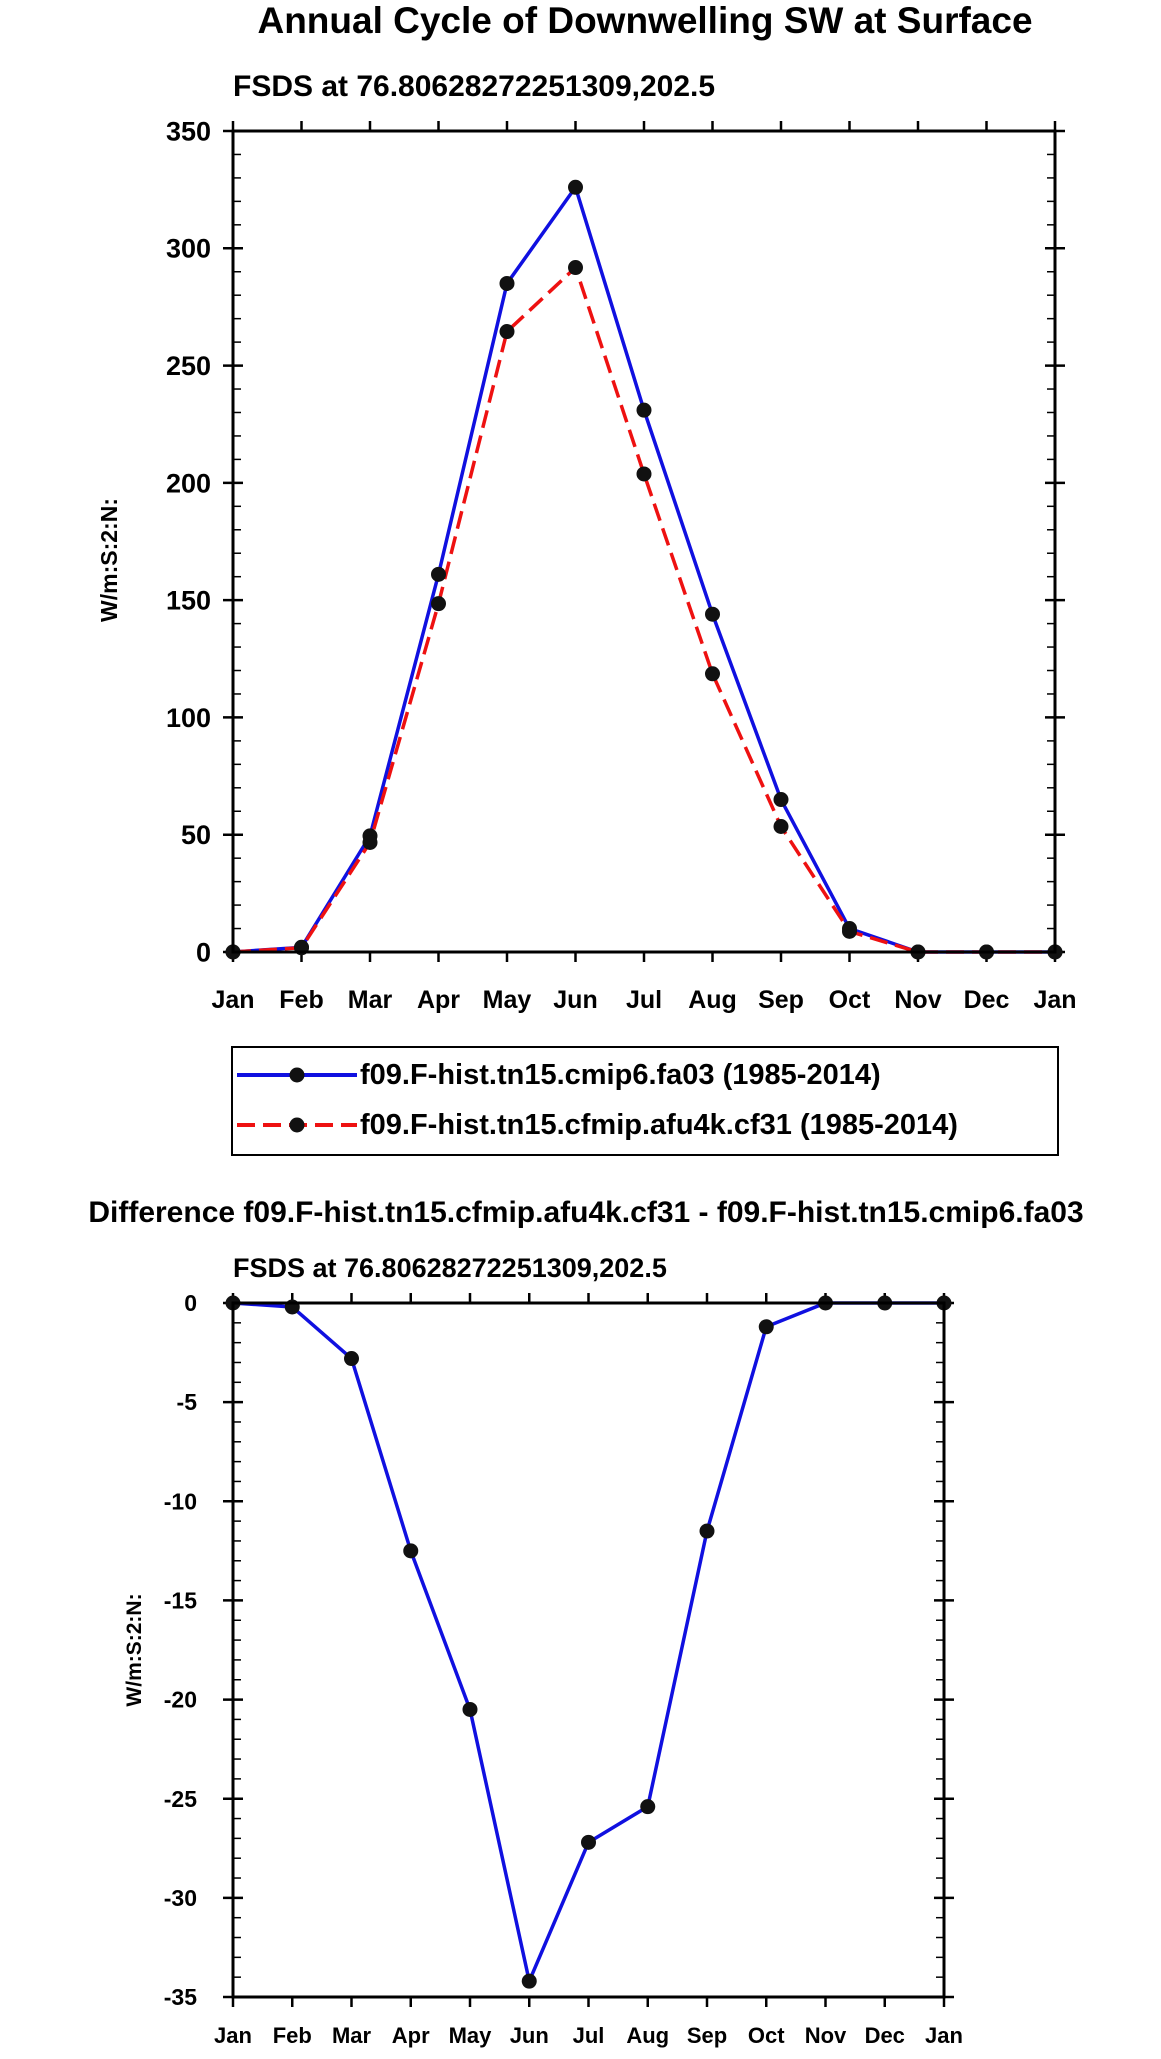 The width and height of the screenshot is (1161, 2059). What do you see at coordinates (188, 718) in the screenshot?
I see `y-tick-label: 100` at bounding box center [188, 718].